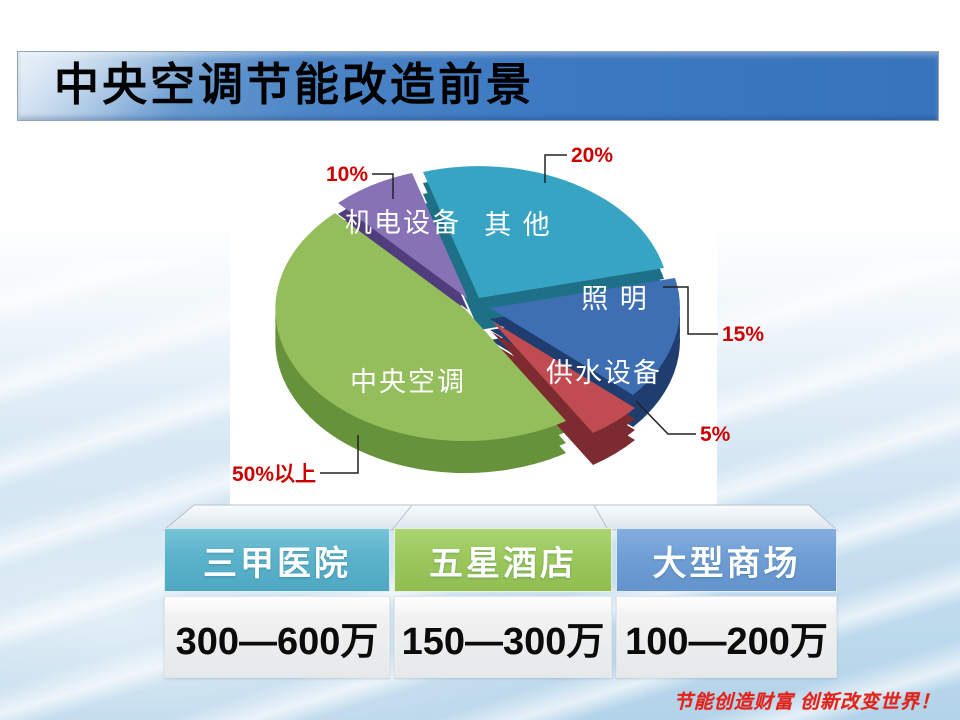 This screenshot has width=960, height=720. What do you see at coordinates (806, 702) in the screenshot?
I see `footer-slogan: 节能创造财富 创新改变世界！` at bounding box center [806, 702].